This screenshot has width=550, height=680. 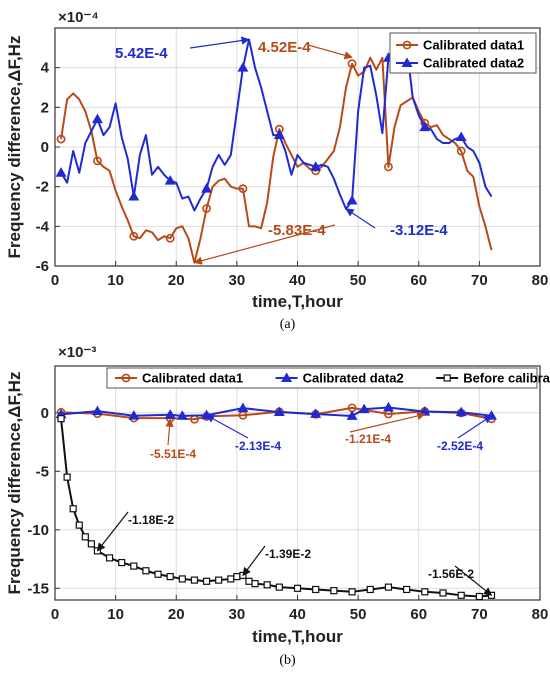 What do you see at coordinates (135, 531) in the screenshot?
I see `annotation: -1.18E-2` at bounding box center [135, 531].